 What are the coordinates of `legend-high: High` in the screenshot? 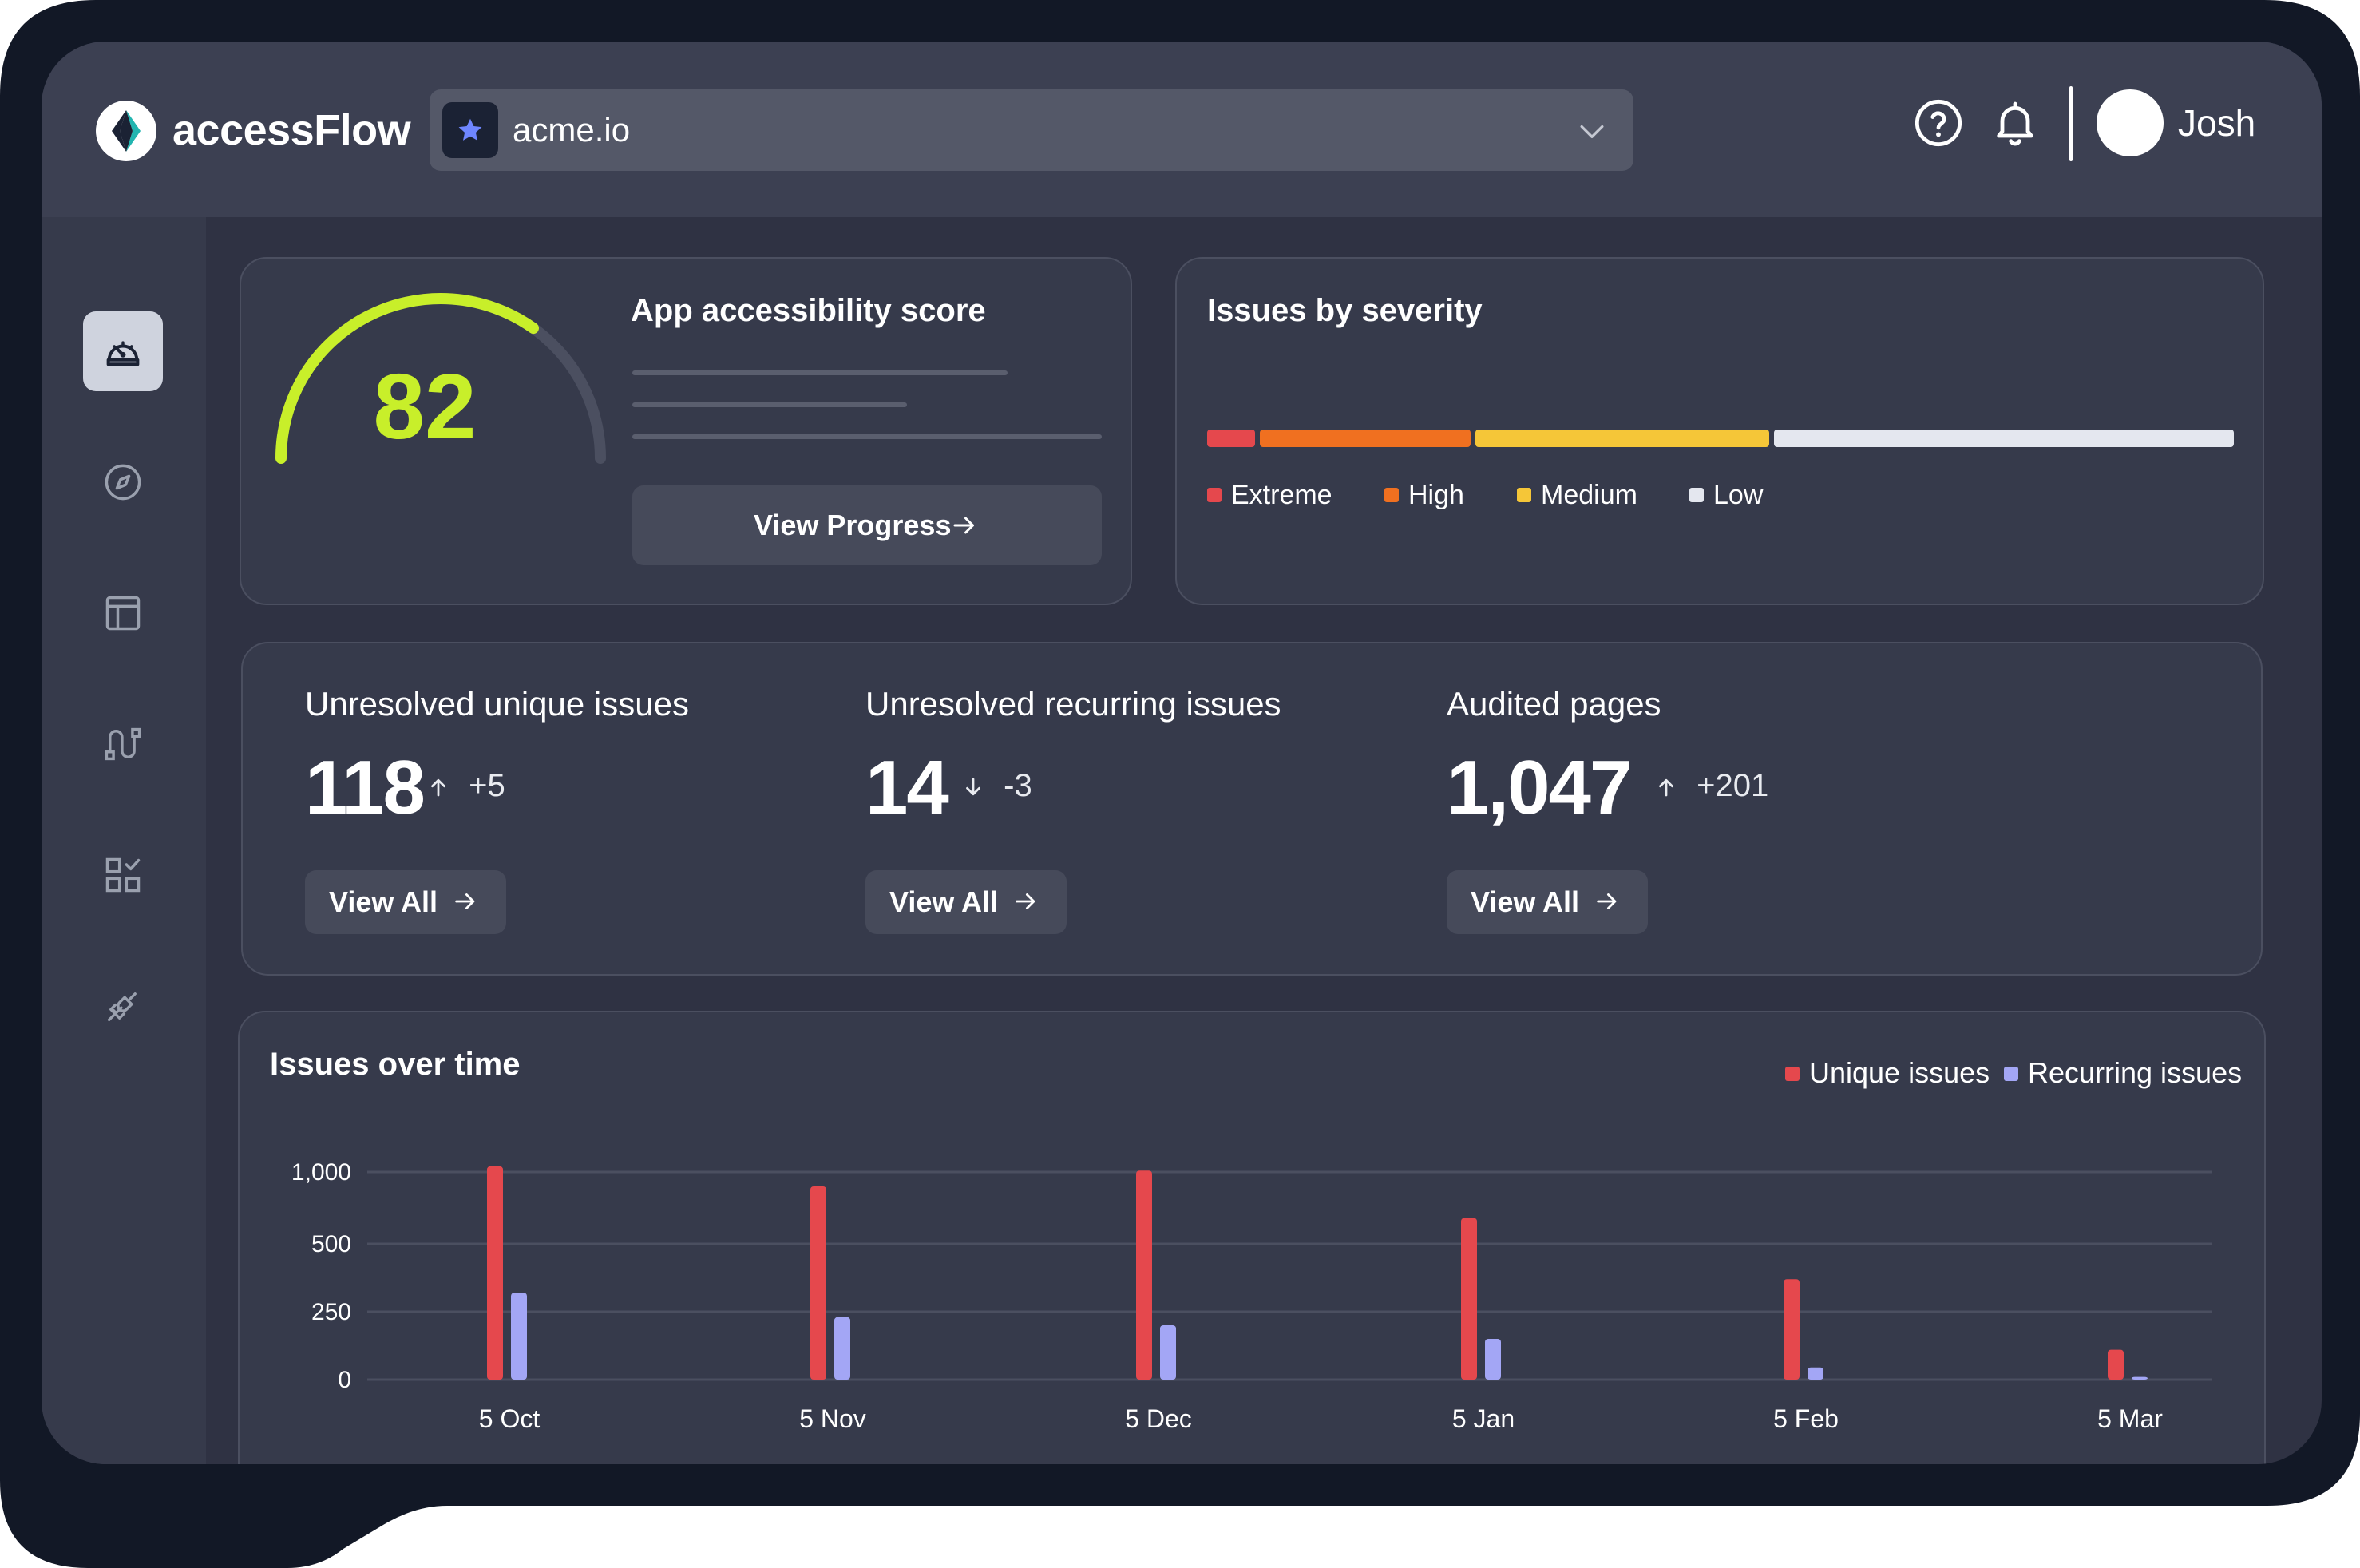 It's located at (1424, 495).